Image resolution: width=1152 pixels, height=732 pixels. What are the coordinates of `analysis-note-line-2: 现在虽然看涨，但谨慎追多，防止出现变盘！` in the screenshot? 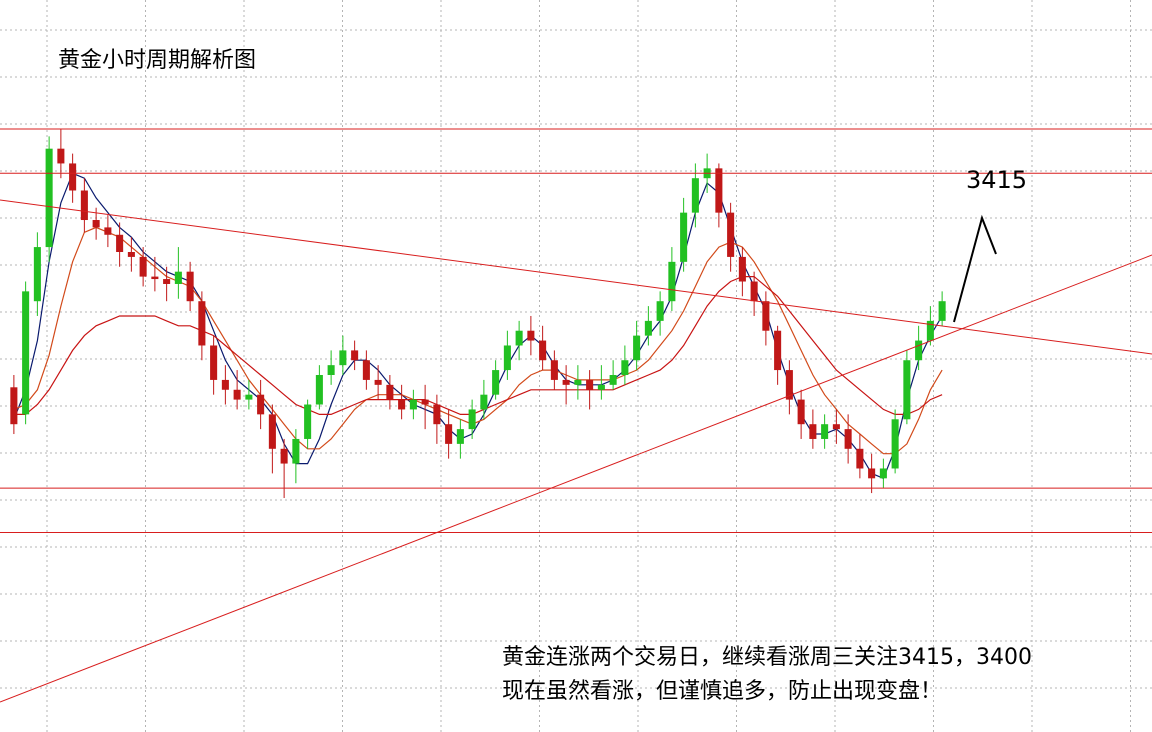 It's located at (722, 691).